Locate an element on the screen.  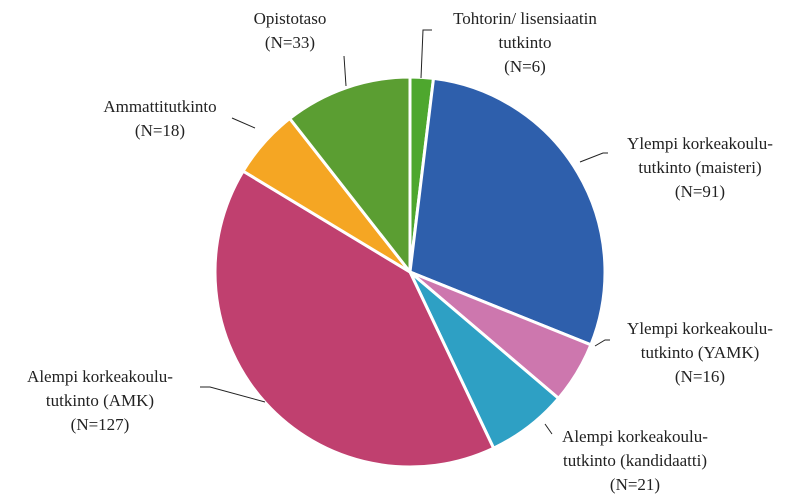
slice-value-label: (N=18) is located at coordinates (160, 130).